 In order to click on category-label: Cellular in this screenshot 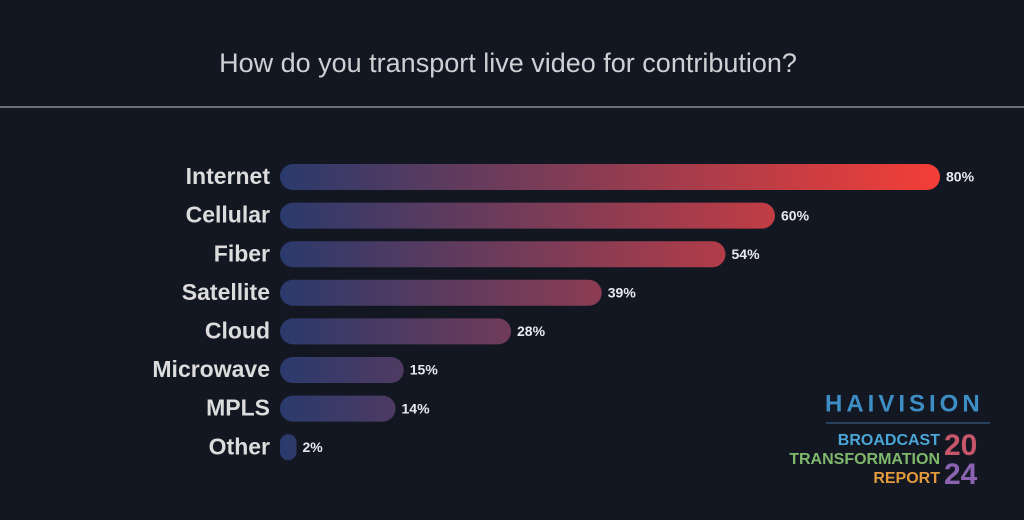, I will do `click(228, 215)`.